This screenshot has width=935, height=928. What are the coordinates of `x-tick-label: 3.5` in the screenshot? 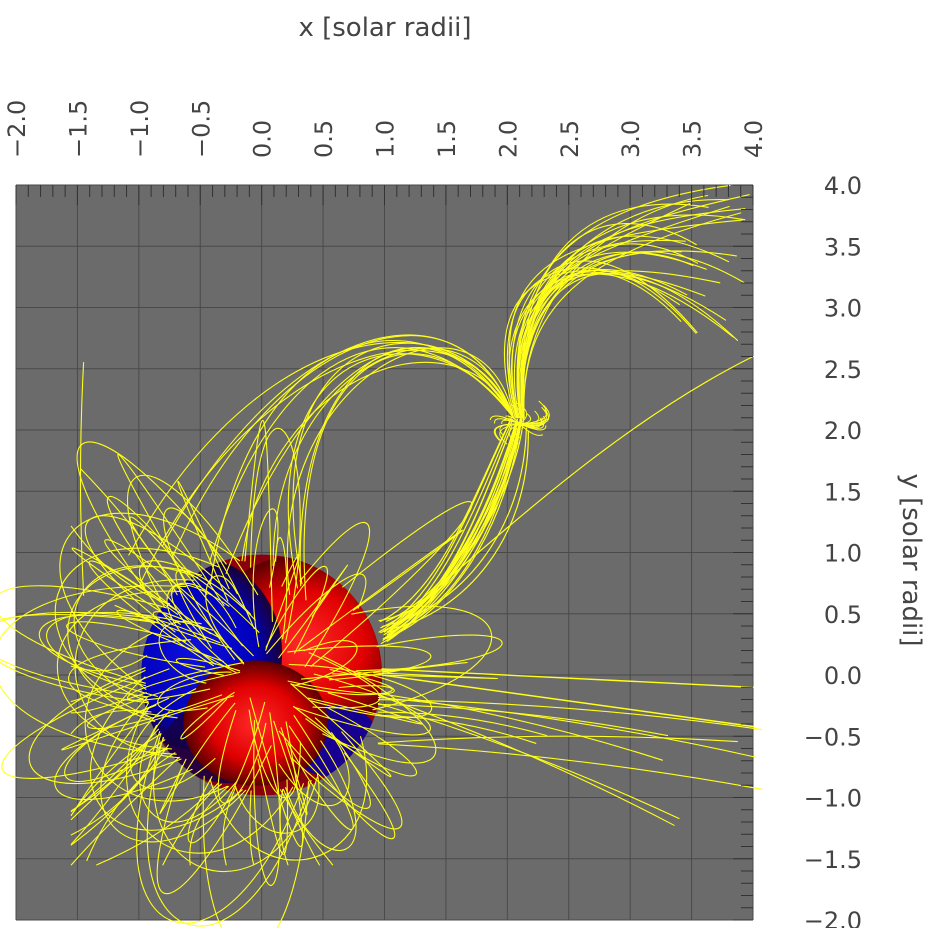 It's located at (693, 139).